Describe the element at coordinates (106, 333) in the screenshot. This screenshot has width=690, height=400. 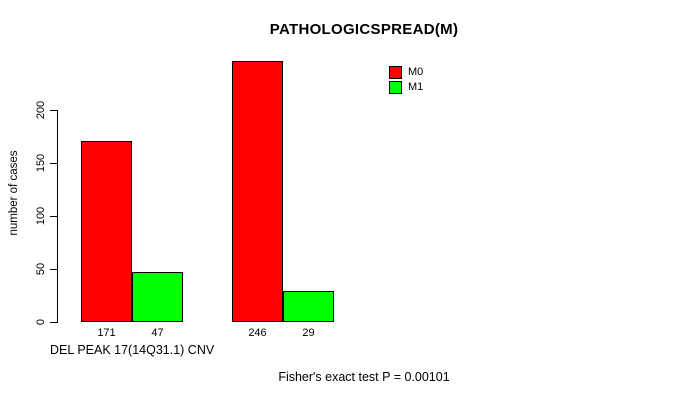
I see `bar-value-label-m0-group1: 171` at that location.